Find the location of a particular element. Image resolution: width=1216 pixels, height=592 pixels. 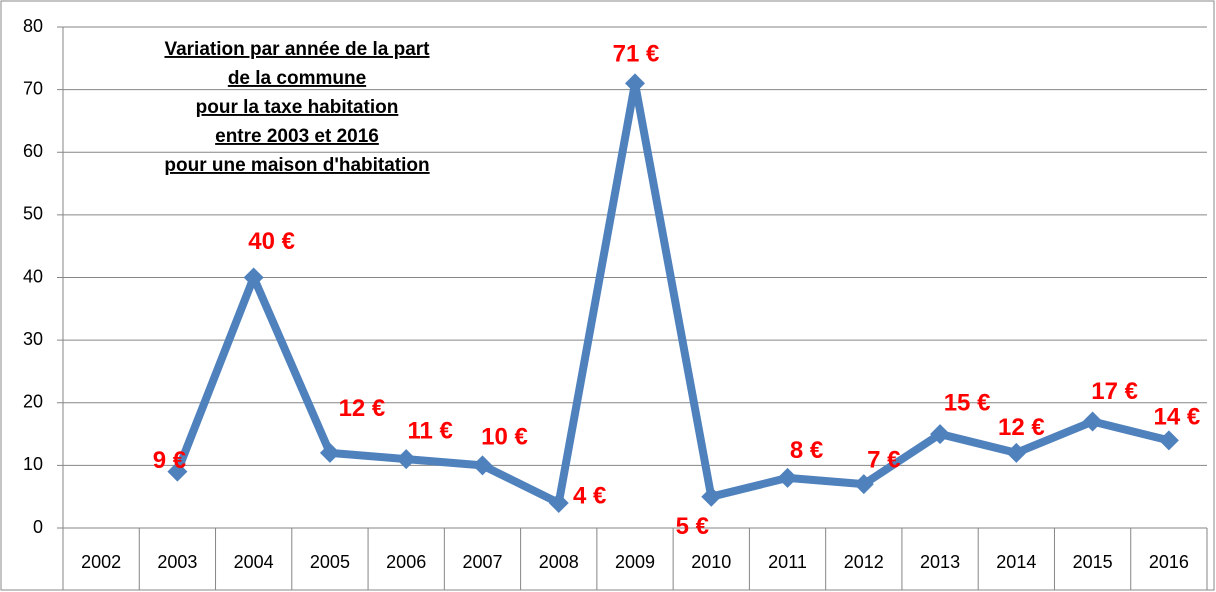

x-tick-label: 2006 is located at coordinates (406, 562).